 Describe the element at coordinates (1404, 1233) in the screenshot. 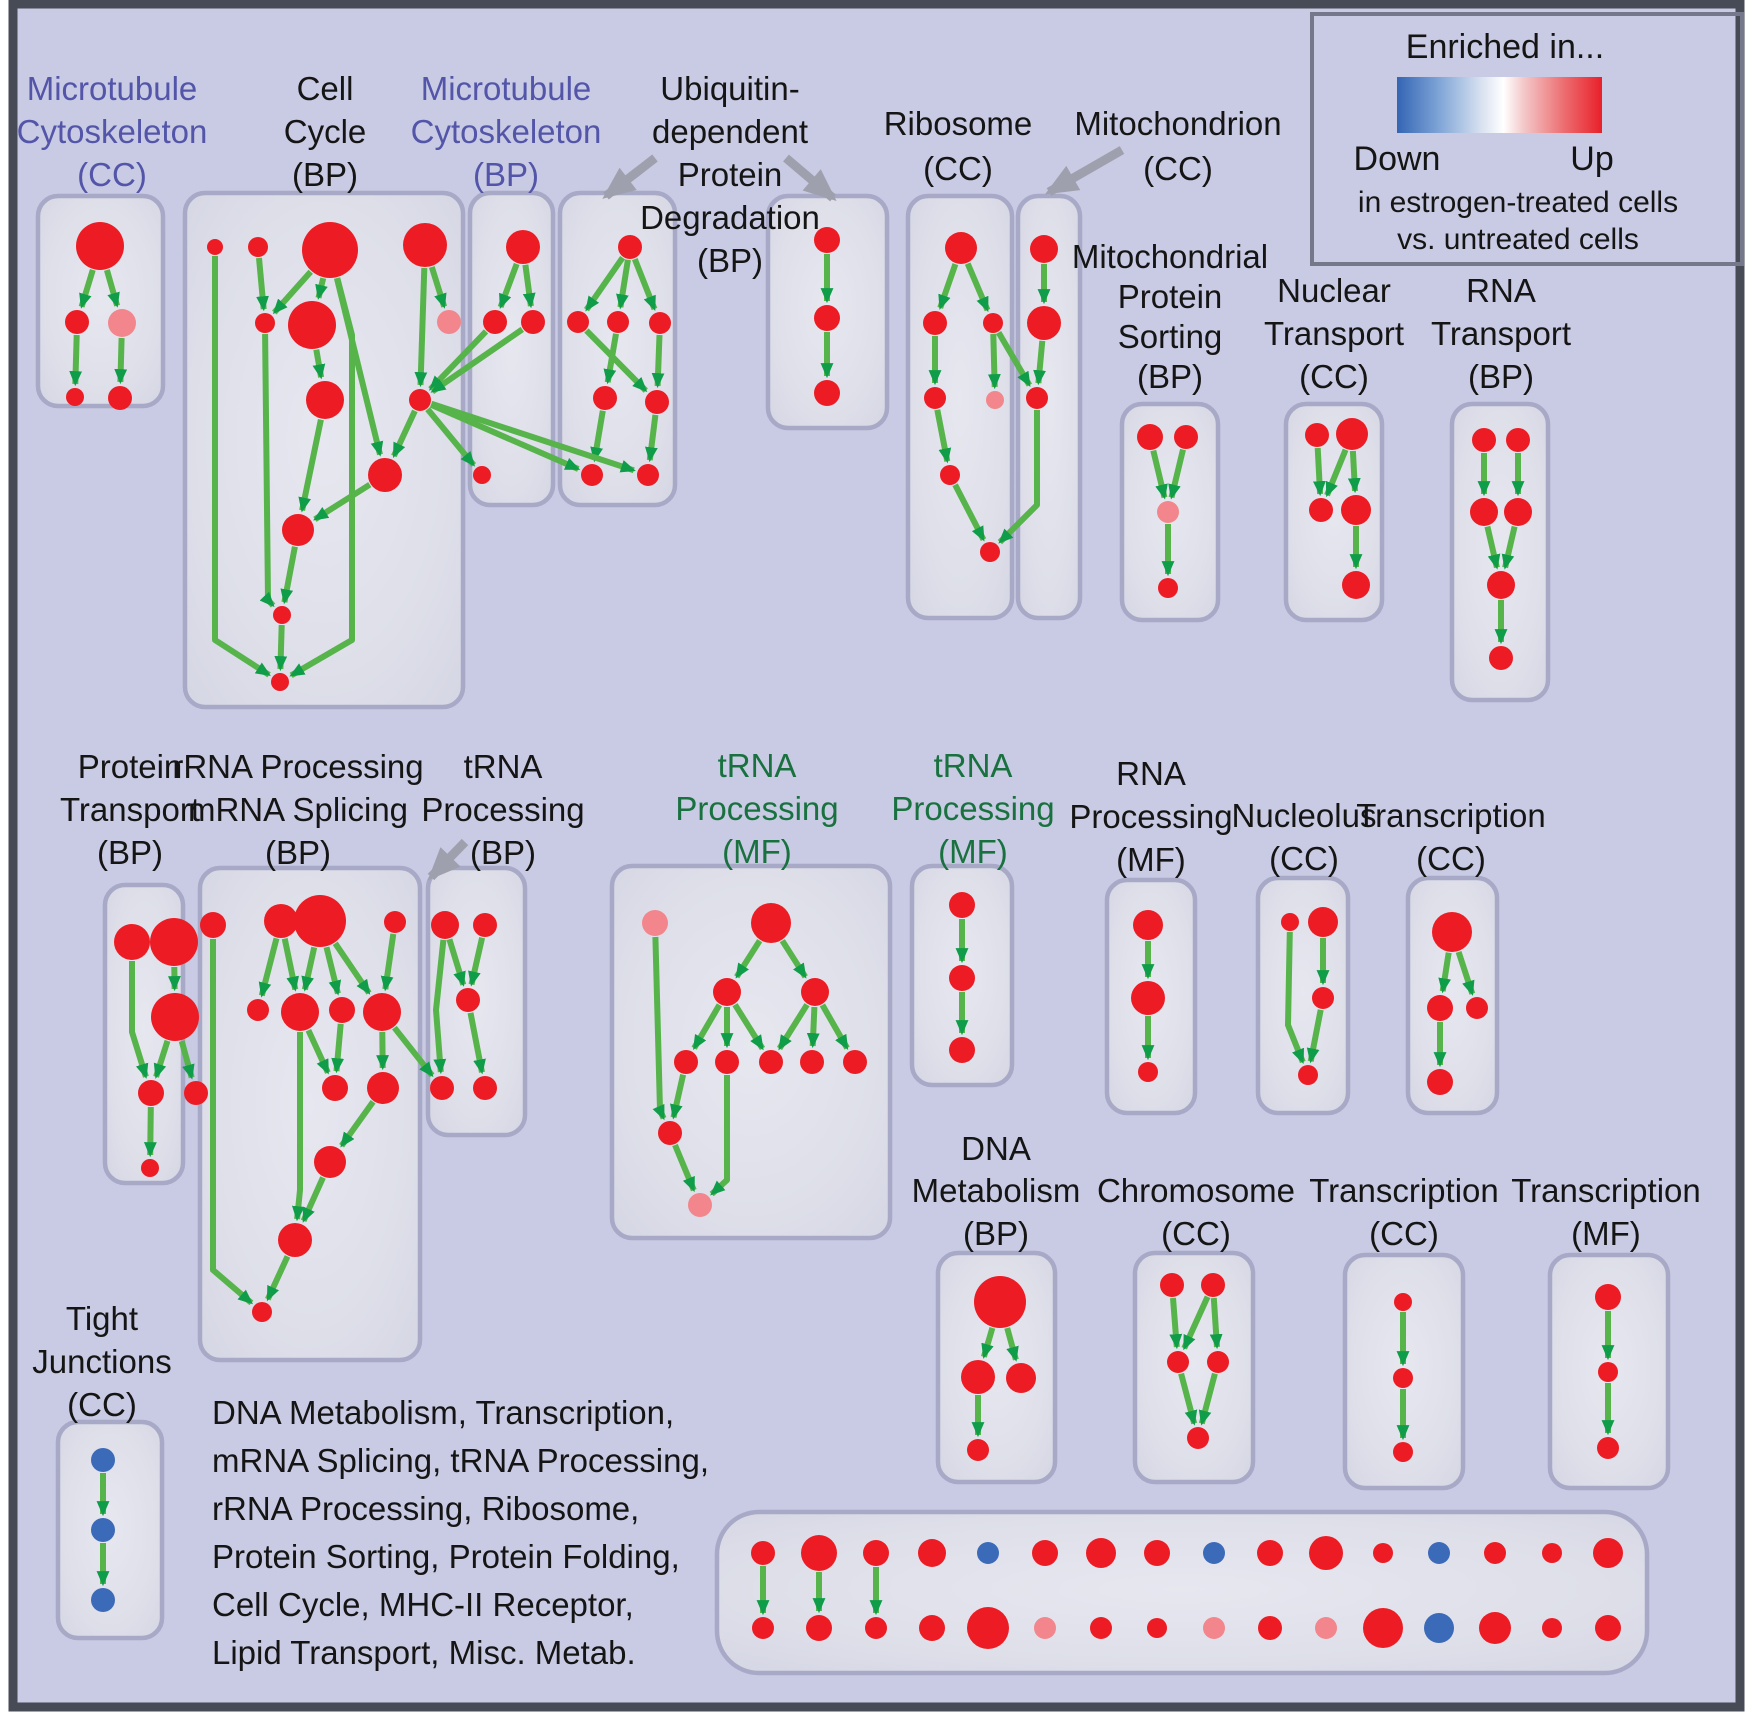

I see `cluster-label-transcription-cc-lower: (CC)` at that location.